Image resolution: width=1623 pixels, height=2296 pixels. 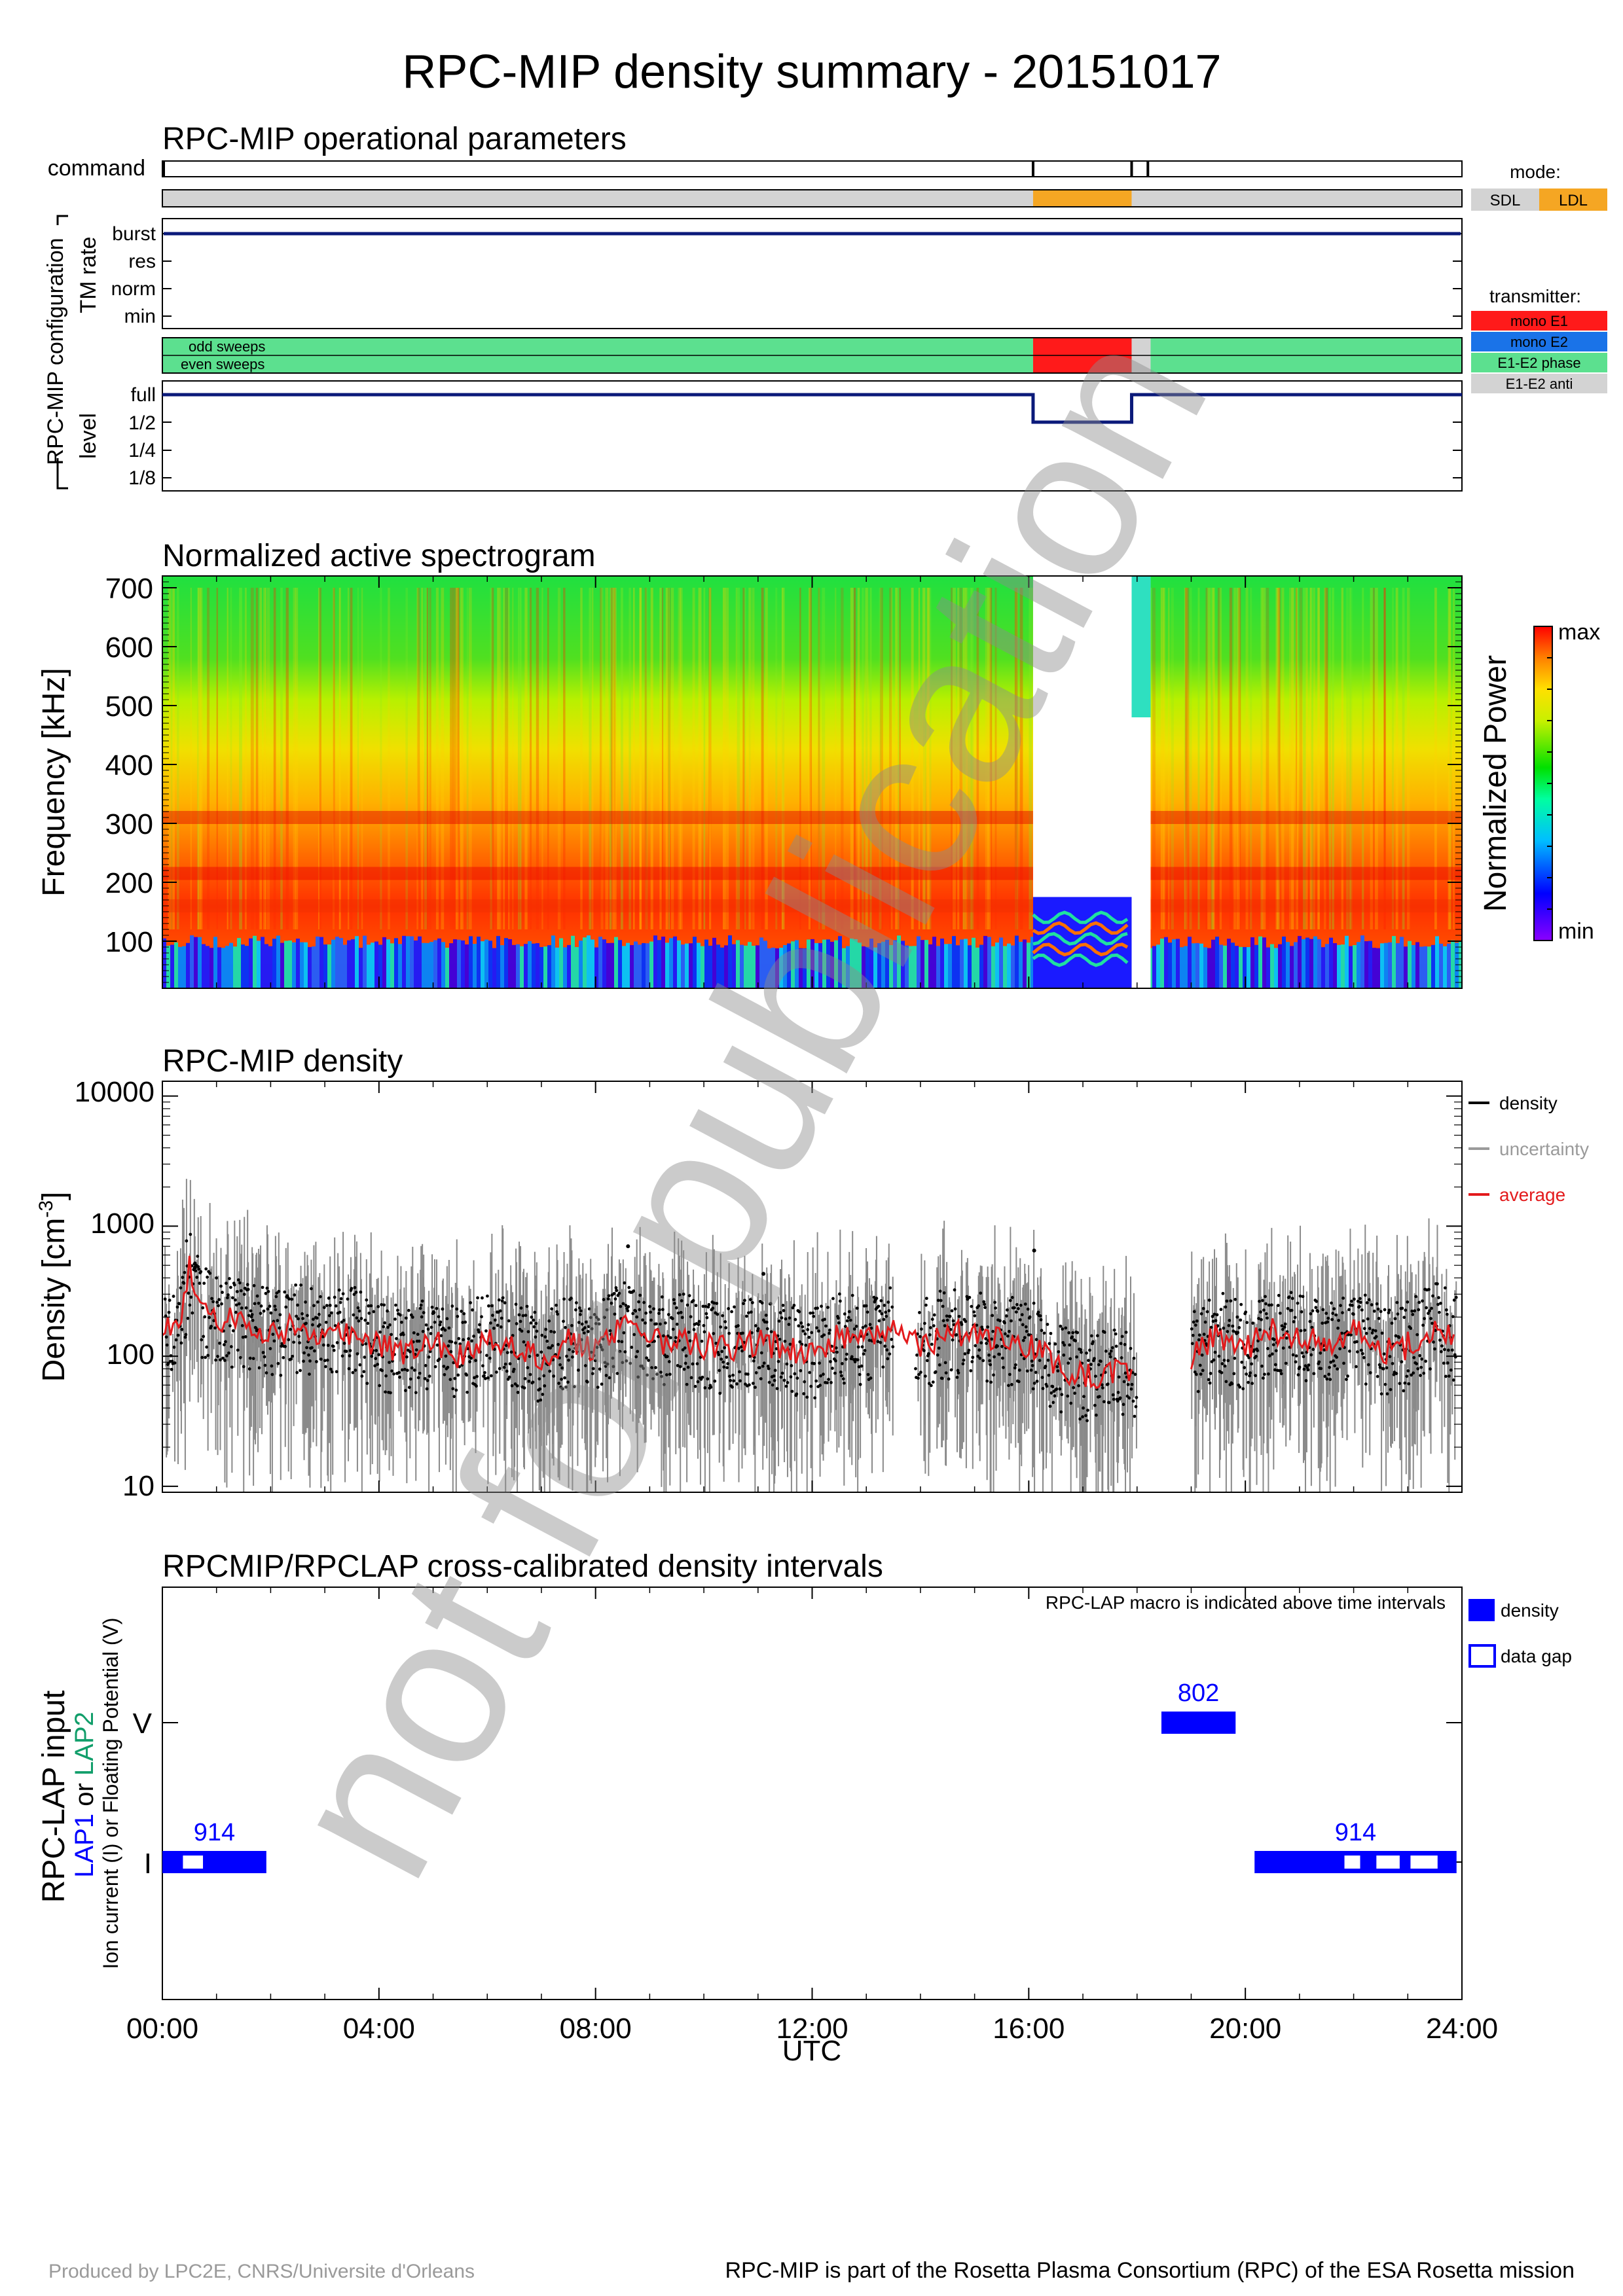 What do you see at coordinates (1539, 384) in the screenshot?
I see `tx-legend-anti: E1-E2 anti` at bounding box center [1539, 384].